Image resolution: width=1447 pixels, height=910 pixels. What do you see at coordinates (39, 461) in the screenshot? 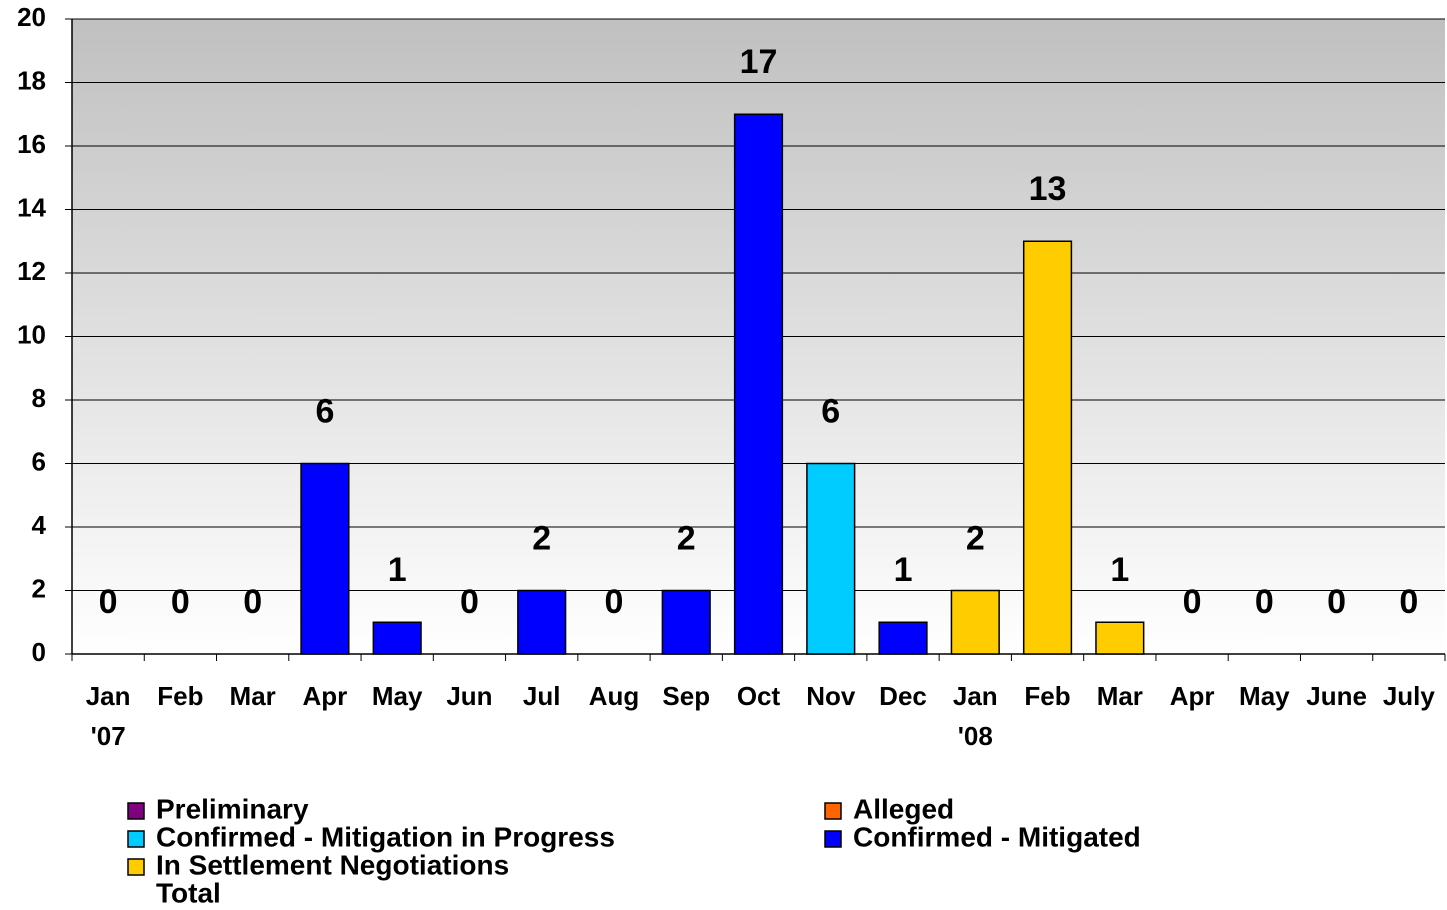
I see `y-tick-label: 6` at bounding box center [39, 461].